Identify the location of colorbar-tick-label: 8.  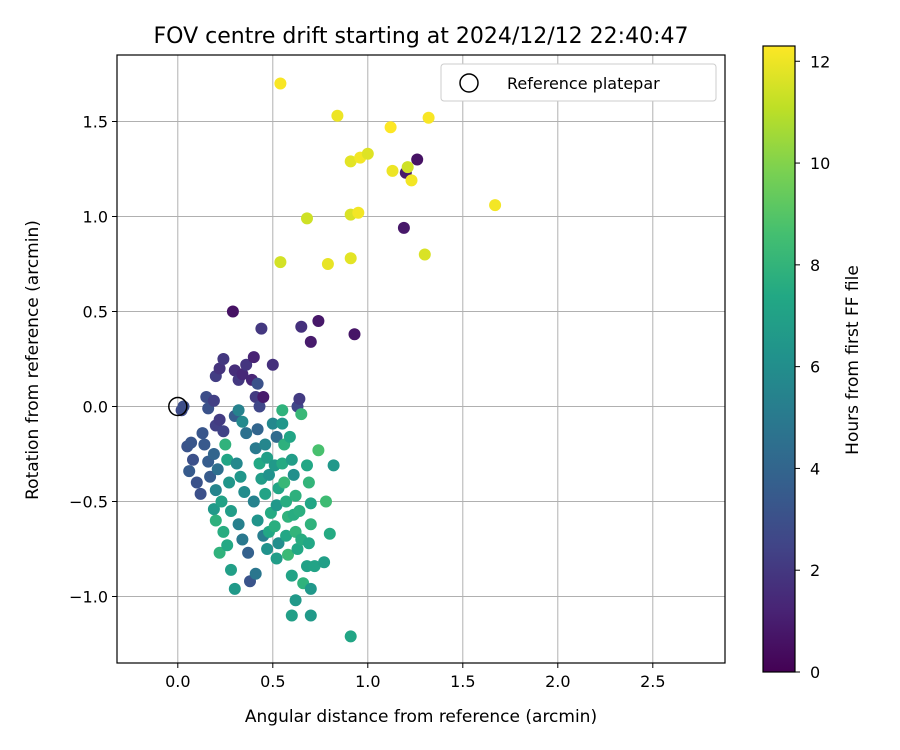
(815, 265).